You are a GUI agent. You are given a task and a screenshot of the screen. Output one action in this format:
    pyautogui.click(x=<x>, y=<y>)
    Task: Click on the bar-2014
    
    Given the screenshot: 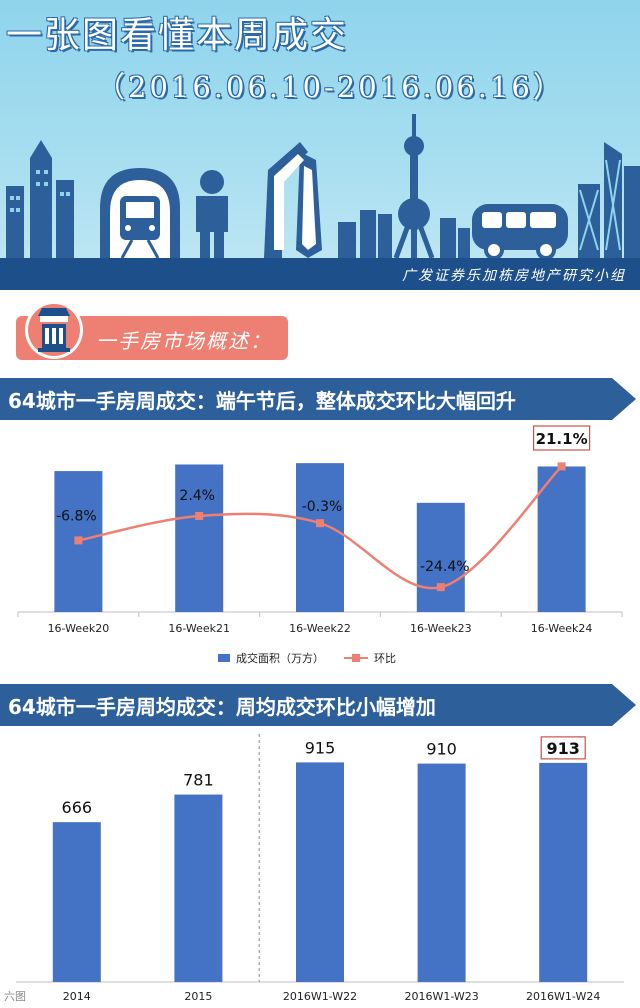 What is the action you would take?
    pyautogui.click(x=76, y=902)
    